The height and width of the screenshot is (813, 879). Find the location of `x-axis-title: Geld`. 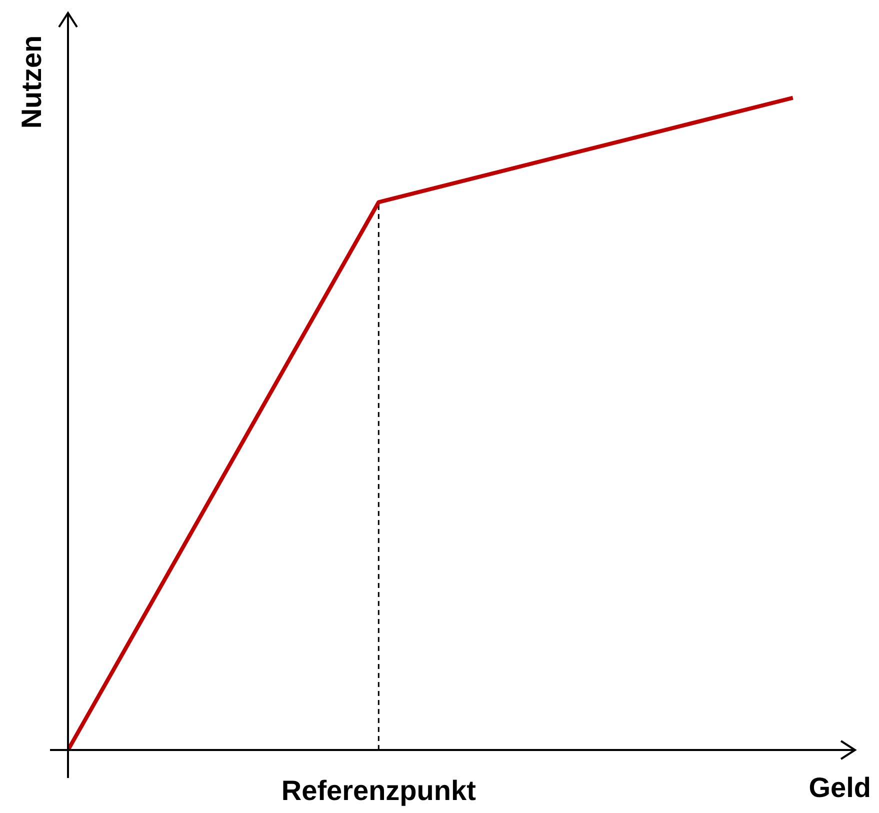

x-axis-title: Geld is located at coordinates (839, 788).